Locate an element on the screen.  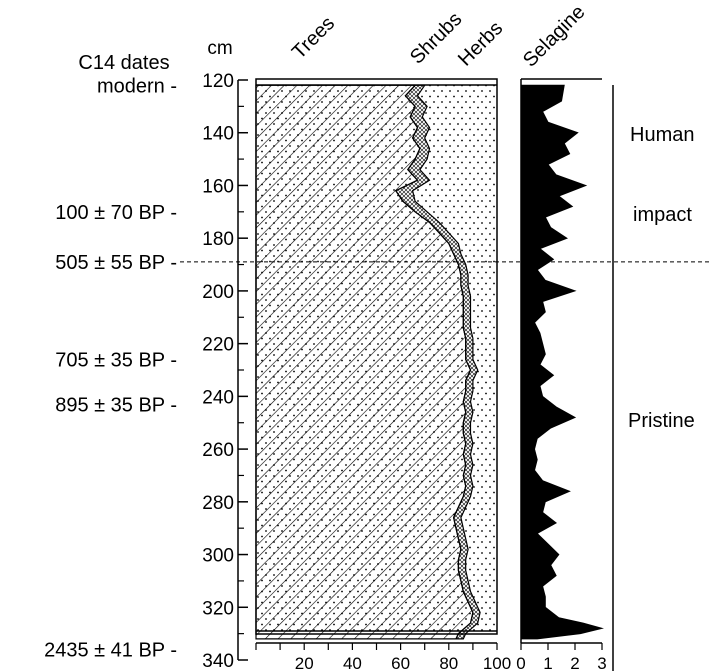
percentage-tick-label: 40 is located at coordinates (352, 662).